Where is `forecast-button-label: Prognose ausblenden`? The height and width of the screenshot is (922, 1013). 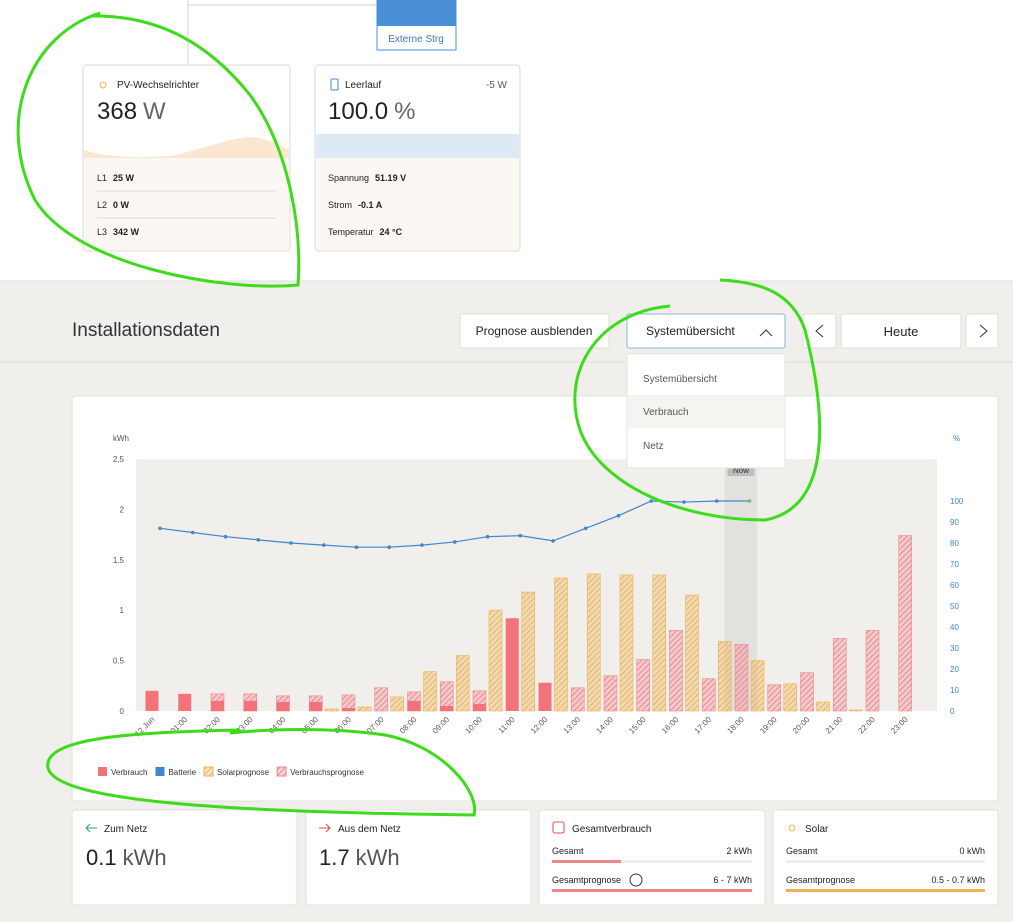
forecast-button-label: Prognose ausblenden is located at coordinates (534, 331).